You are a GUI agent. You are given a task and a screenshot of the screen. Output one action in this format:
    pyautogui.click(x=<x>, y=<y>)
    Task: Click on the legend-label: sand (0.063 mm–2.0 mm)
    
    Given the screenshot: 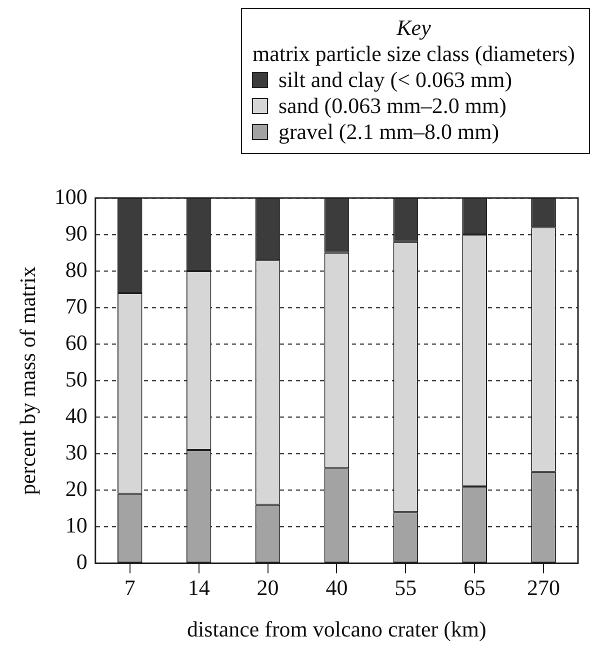 What is the action you would take?
    pyautogui.click(x=392, y=106)
    